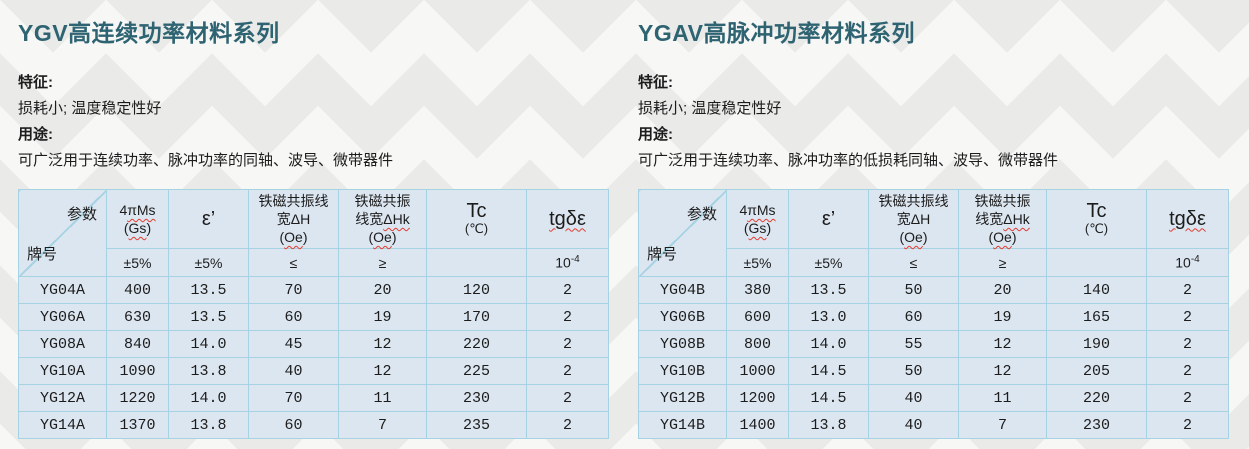  What do you see at coordinates (913, 290) in the screenshot?
I see `table-cell: 50` at bounding box center [913, 290].